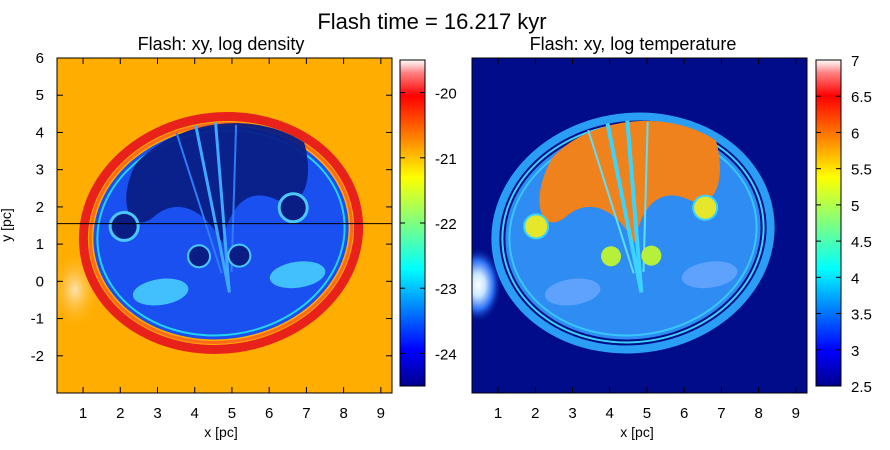 This screenshot has height=450, width=890. Describe the element at coordinates (647, 413) in the screenshot. I see `temperature-x-tick-label: 5` at that location.